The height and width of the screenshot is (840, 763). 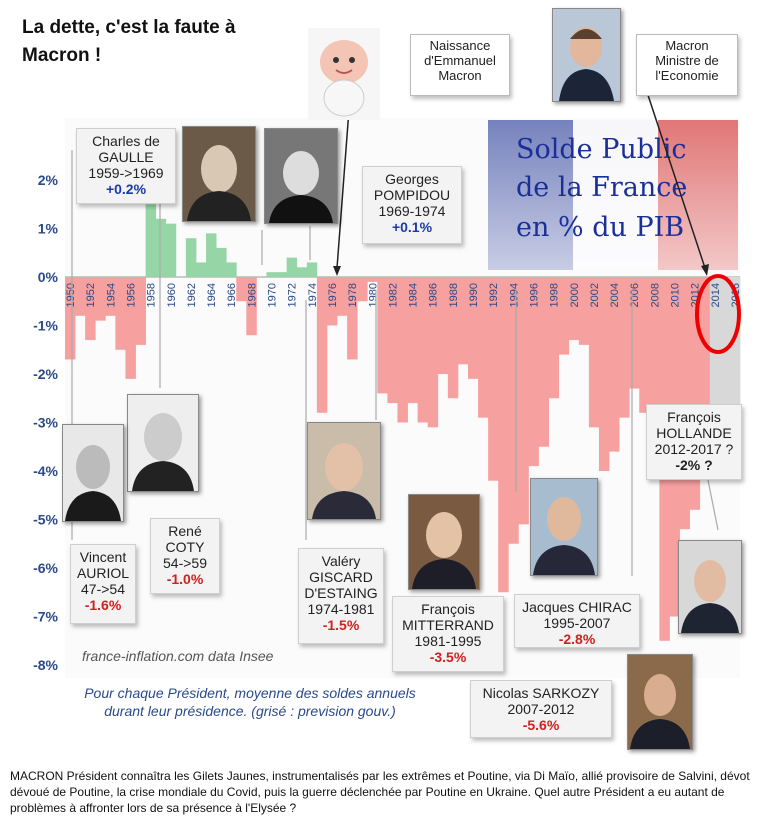 What do you see at coordinates (444, 542) in the screenshot?
I see `mitterrand-photo` at bounding box center [444, 542].